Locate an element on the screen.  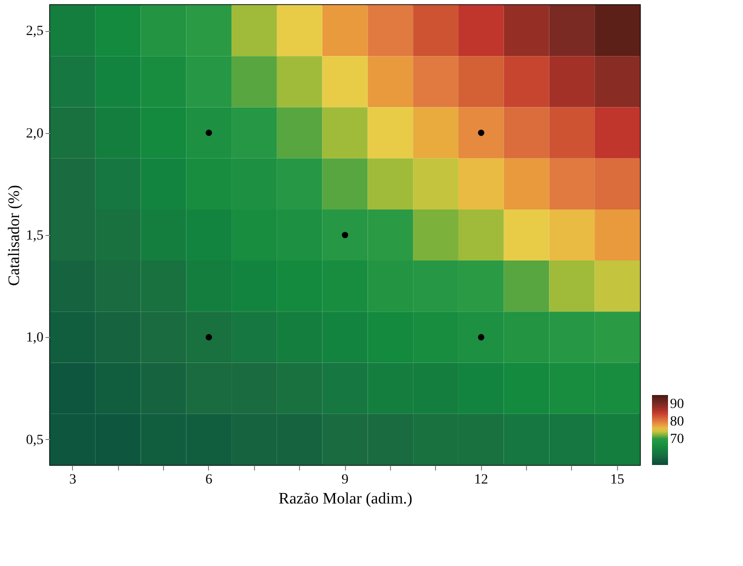
y-tick-label: 2,0 is located at coordinates (35, 134).